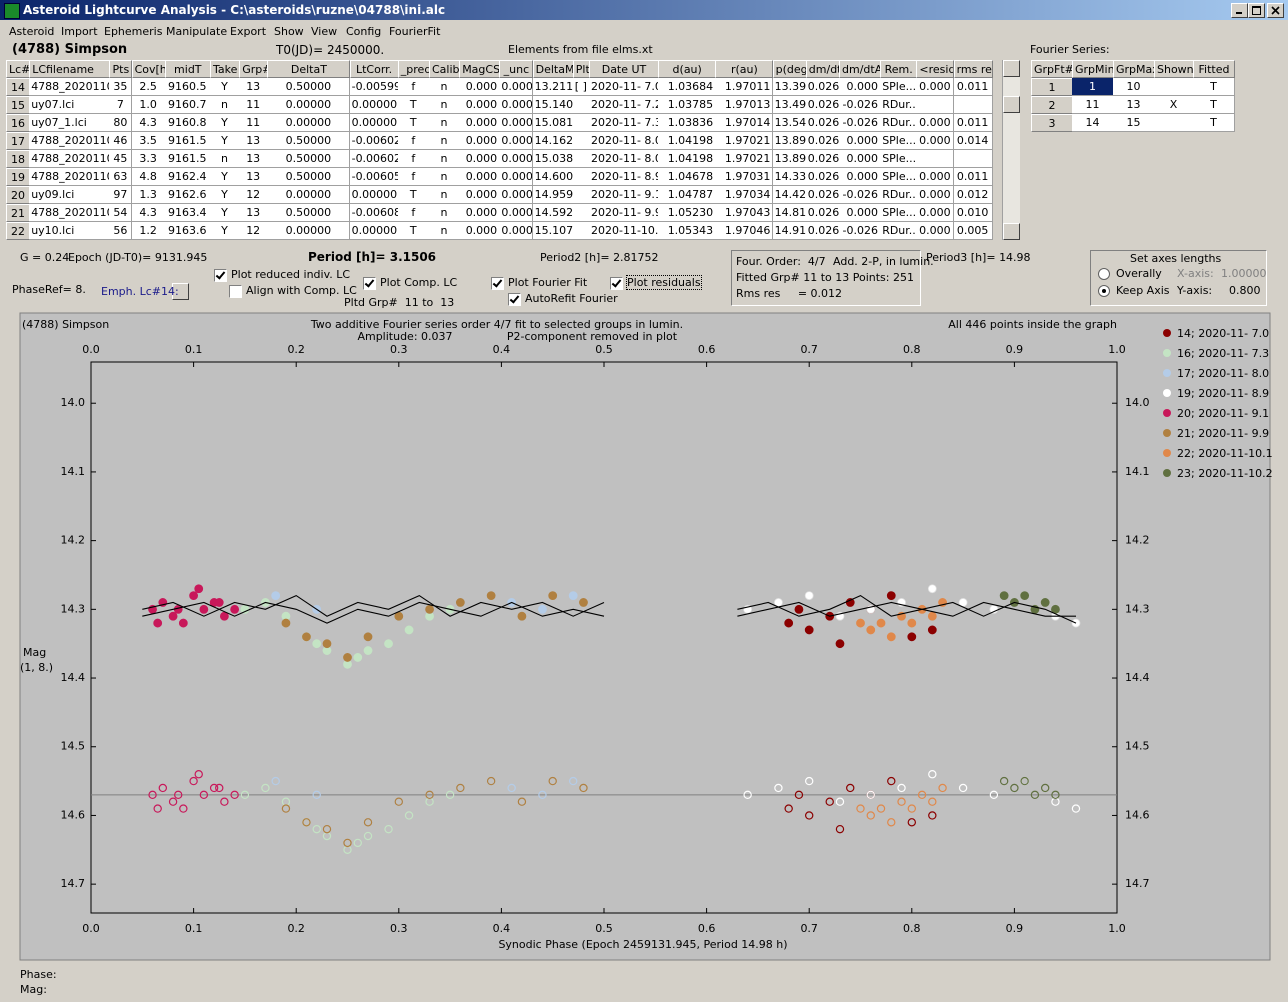 The image size is (1288, 1002). I want to click on row-header: 14, so click(18, 87).